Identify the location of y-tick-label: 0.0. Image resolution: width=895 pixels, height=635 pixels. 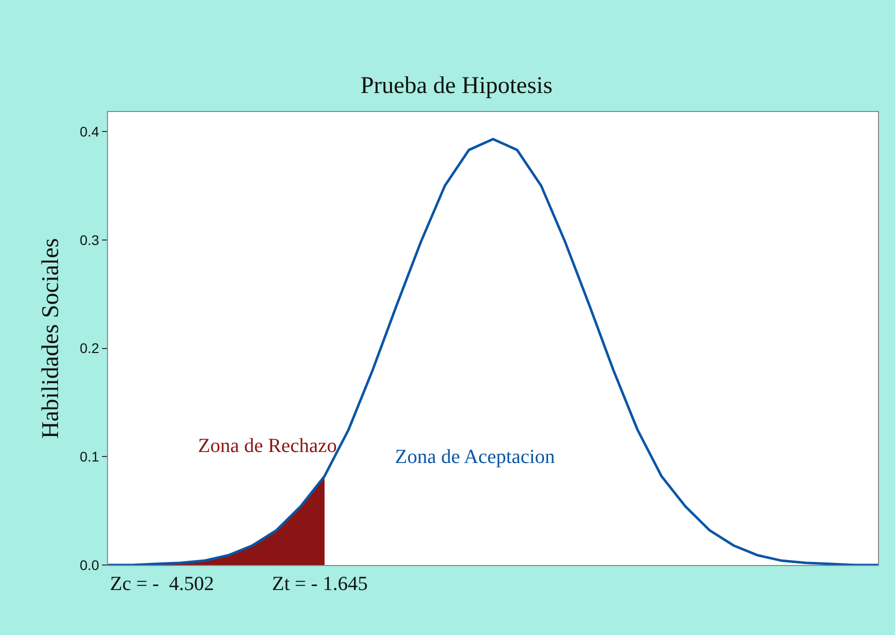
(90, 564).